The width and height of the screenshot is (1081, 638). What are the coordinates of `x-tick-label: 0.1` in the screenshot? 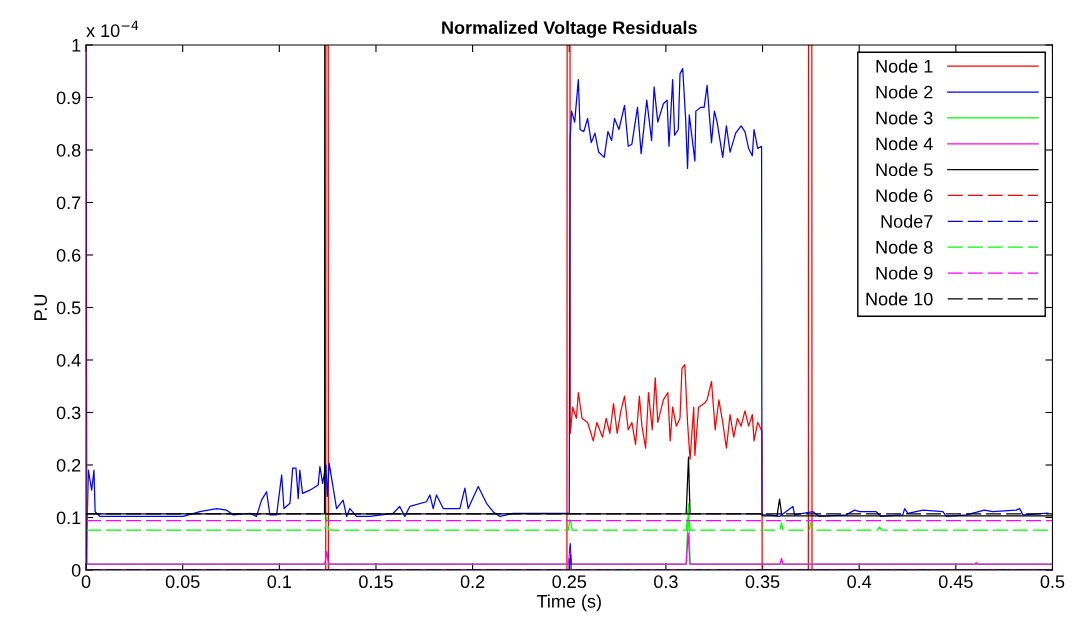 It's located at (279, 582).